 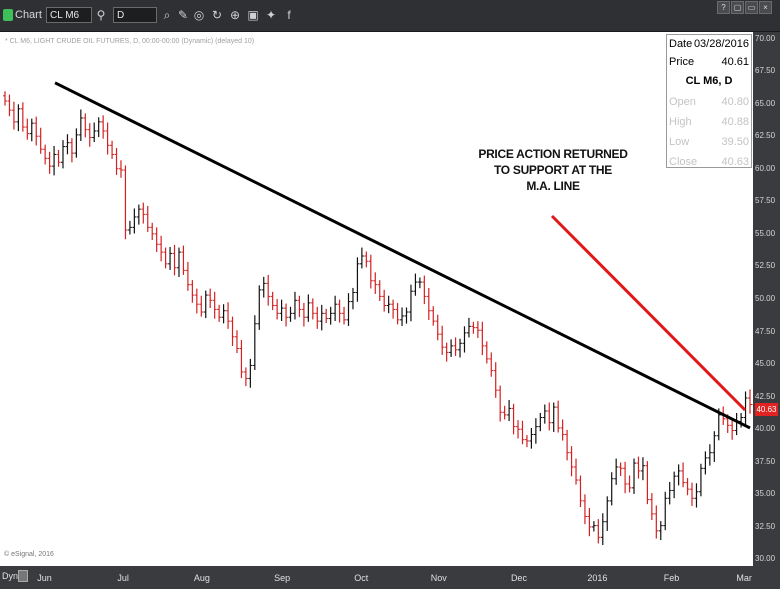 I want to click on last-price-tag: 40.63, so click(x=766, y=409).